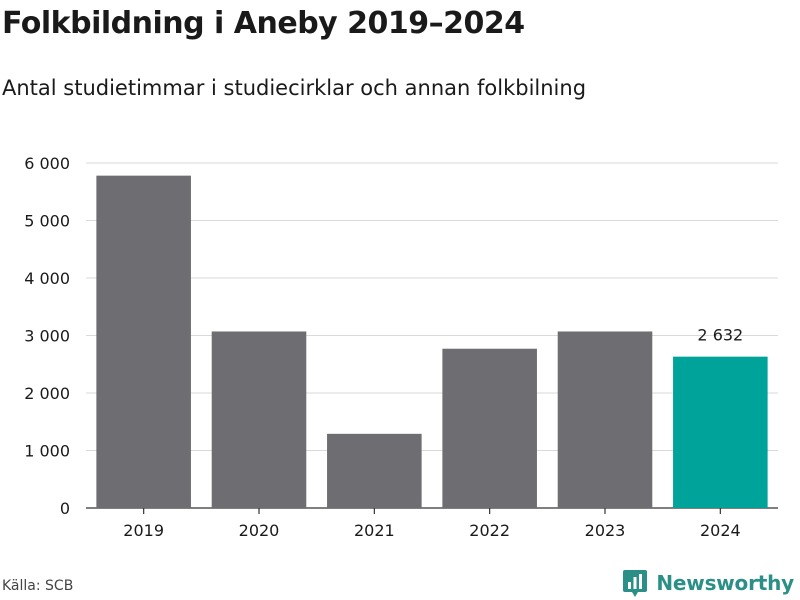 The image size is (800, 600). I want to click on y-tick-labels: 0 1 000 2 000 3 000 4 000 5 000 6 000, so click(47, 336).